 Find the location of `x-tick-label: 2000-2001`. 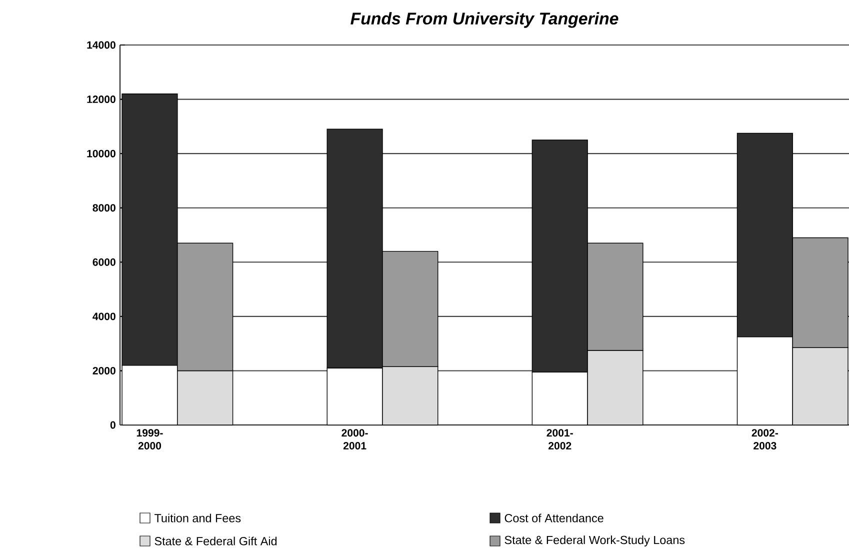

x-tick-label: 2000-2001 is located at coordinates (355, 439).